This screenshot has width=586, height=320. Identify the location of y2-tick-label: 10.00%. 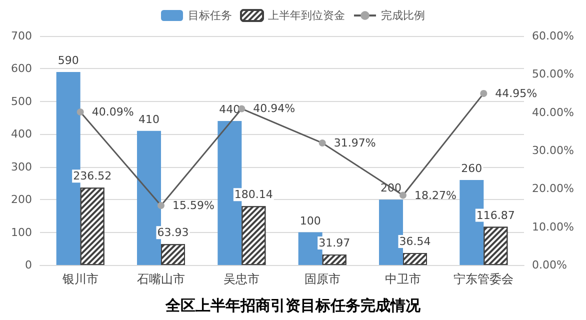
(553, 227).